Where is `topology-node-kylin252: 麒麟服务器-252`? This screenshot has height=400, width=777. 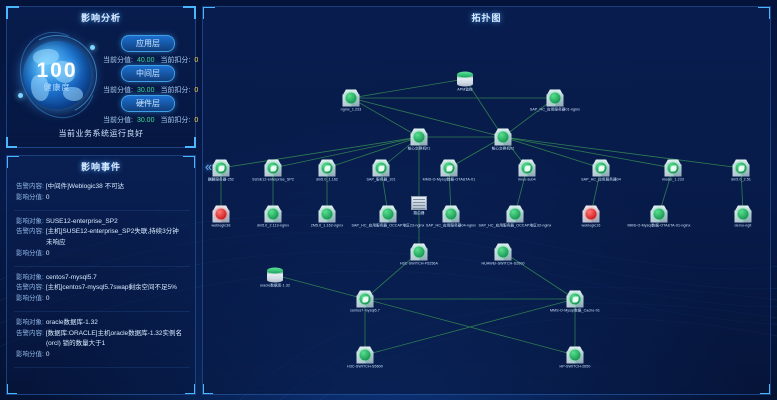 topology-node-kylin252: 麒麟服务器-252 is located at coordinates (221, 170).